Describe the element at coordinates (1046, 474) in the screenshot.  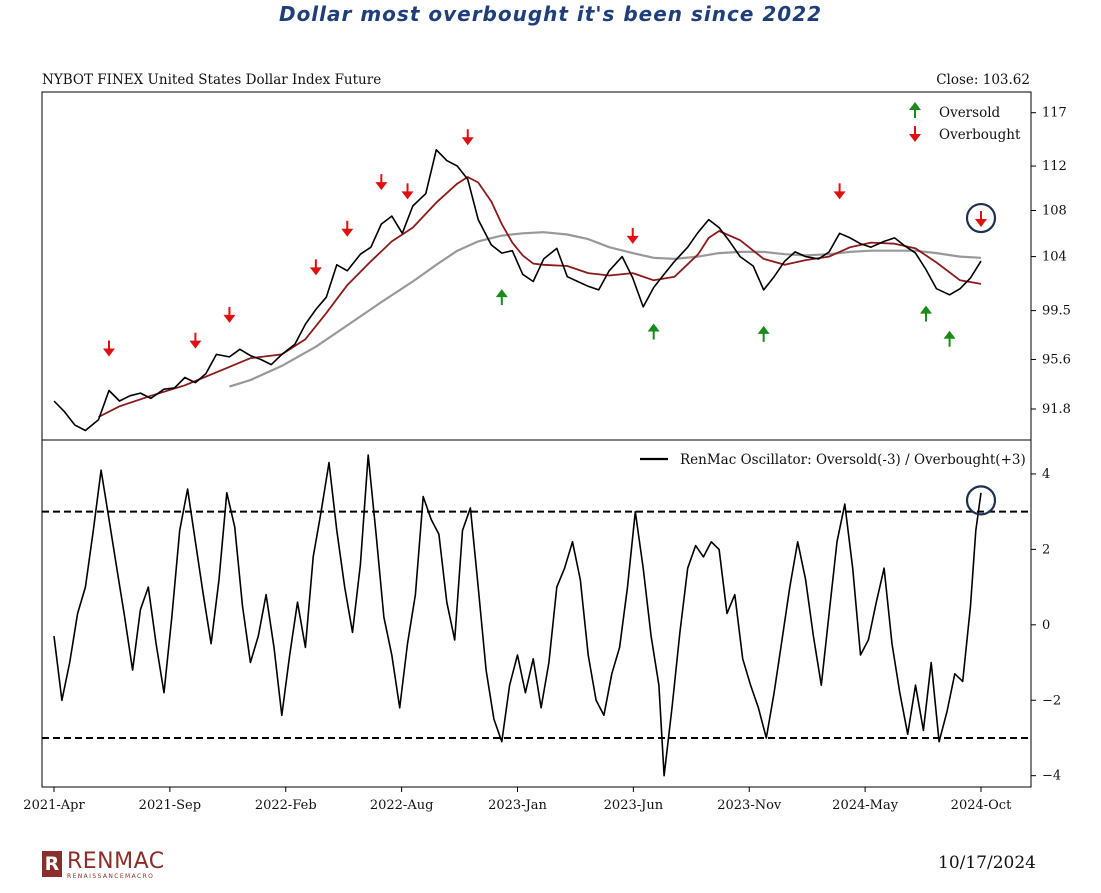
I see `oscillator-y-tick-label: 4` at that location.